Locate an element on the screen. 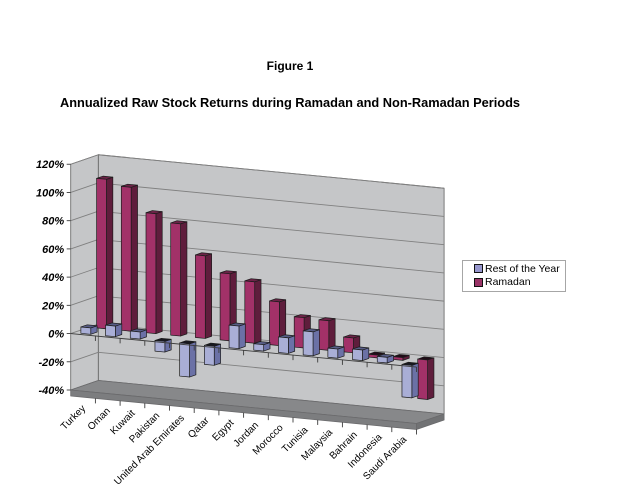 The height and width of the screenshot is (503, 627). bar-rest-of-year-jordan is located at coordinates (258, 347).